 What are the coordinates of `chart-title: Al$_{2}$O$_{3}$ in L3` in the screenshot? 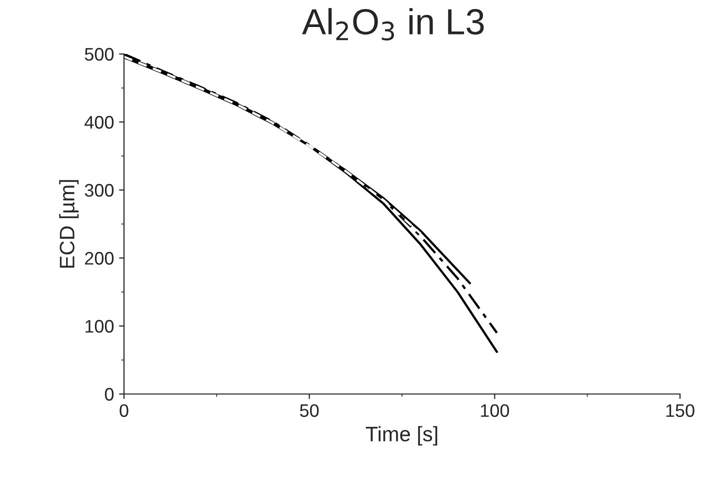 It's located at (393, 24).